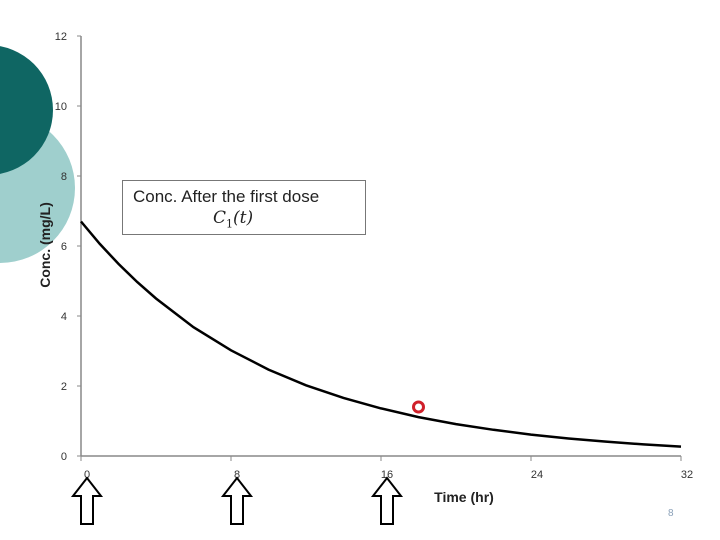  Describe the element at coordinates (387, 475) in the screenshot. I see `x-tick-label: 16` at that location.